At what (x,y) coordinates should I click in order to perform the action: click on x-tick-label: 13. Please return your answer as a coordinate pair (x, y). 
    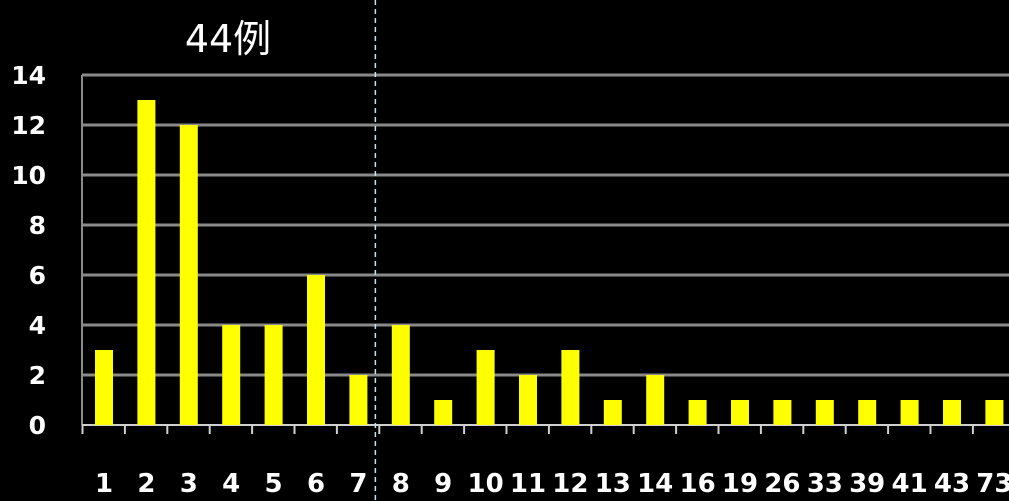
    Looking at the image, I should click on (613, 484).